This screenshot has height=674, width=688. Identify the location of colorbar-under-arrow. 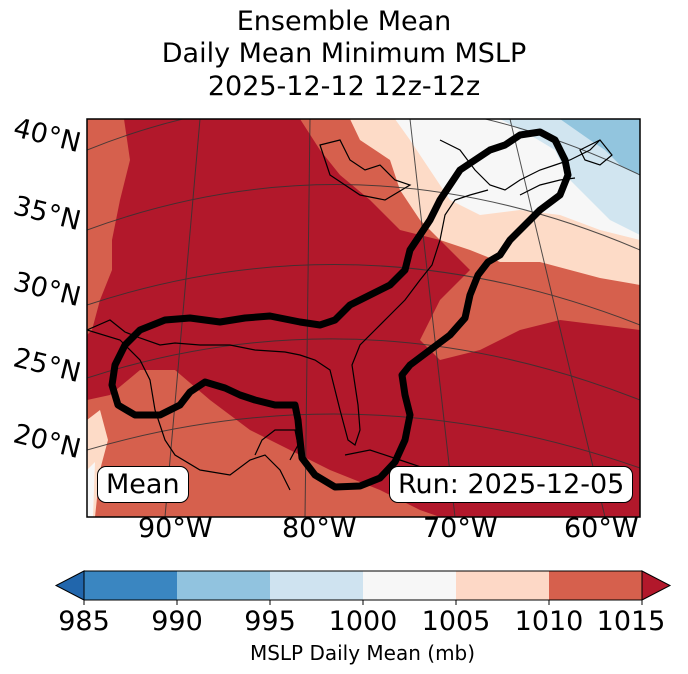
(69, 585).